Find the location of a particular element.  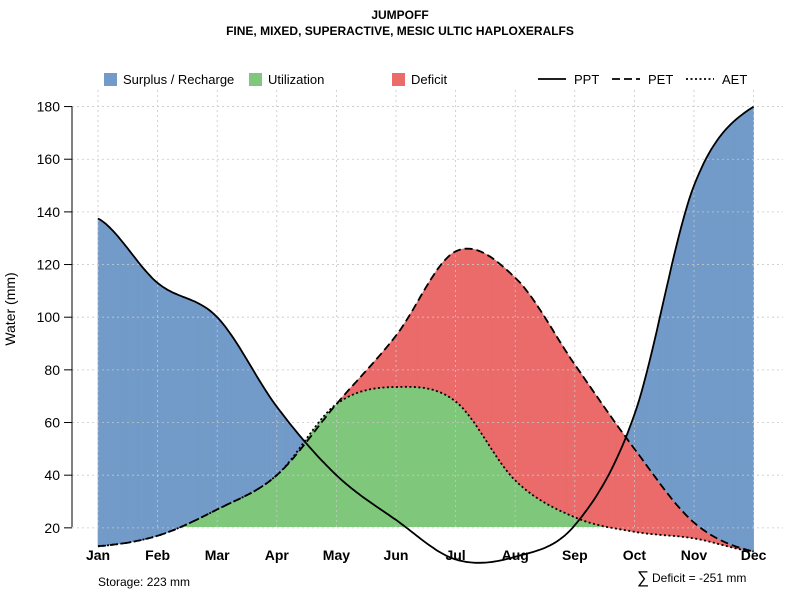

legend-label: PET is located at coordinates (660, 79).